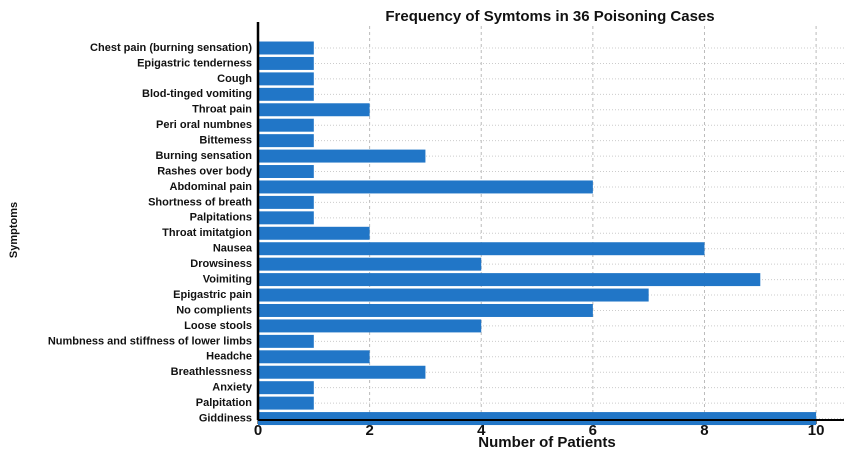  Describe the element at coordinates (258, 430) in the screenshot. I see `x-tick-label: 0` at that location.